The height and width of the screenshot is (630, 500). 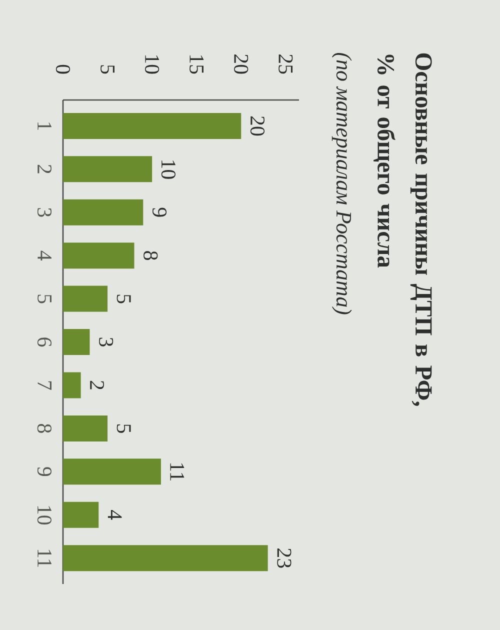 What do you see at coordinates (342, 183) in the screenshot?
I see `text: (по материалам Росстата)` at bounding box center [342, 183].